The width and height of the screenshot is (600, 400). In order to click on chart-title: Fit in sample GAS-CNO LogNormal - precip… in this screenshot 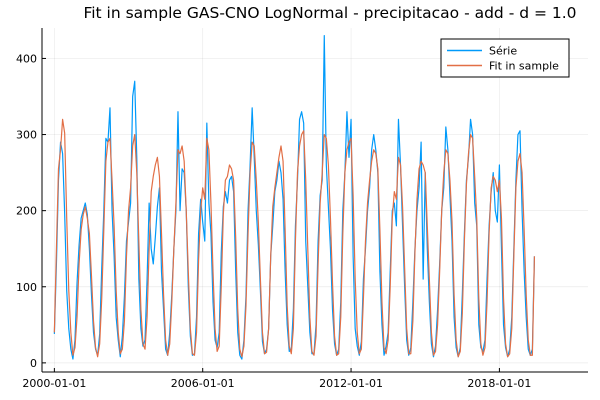, I will do `click(329, 13)`.